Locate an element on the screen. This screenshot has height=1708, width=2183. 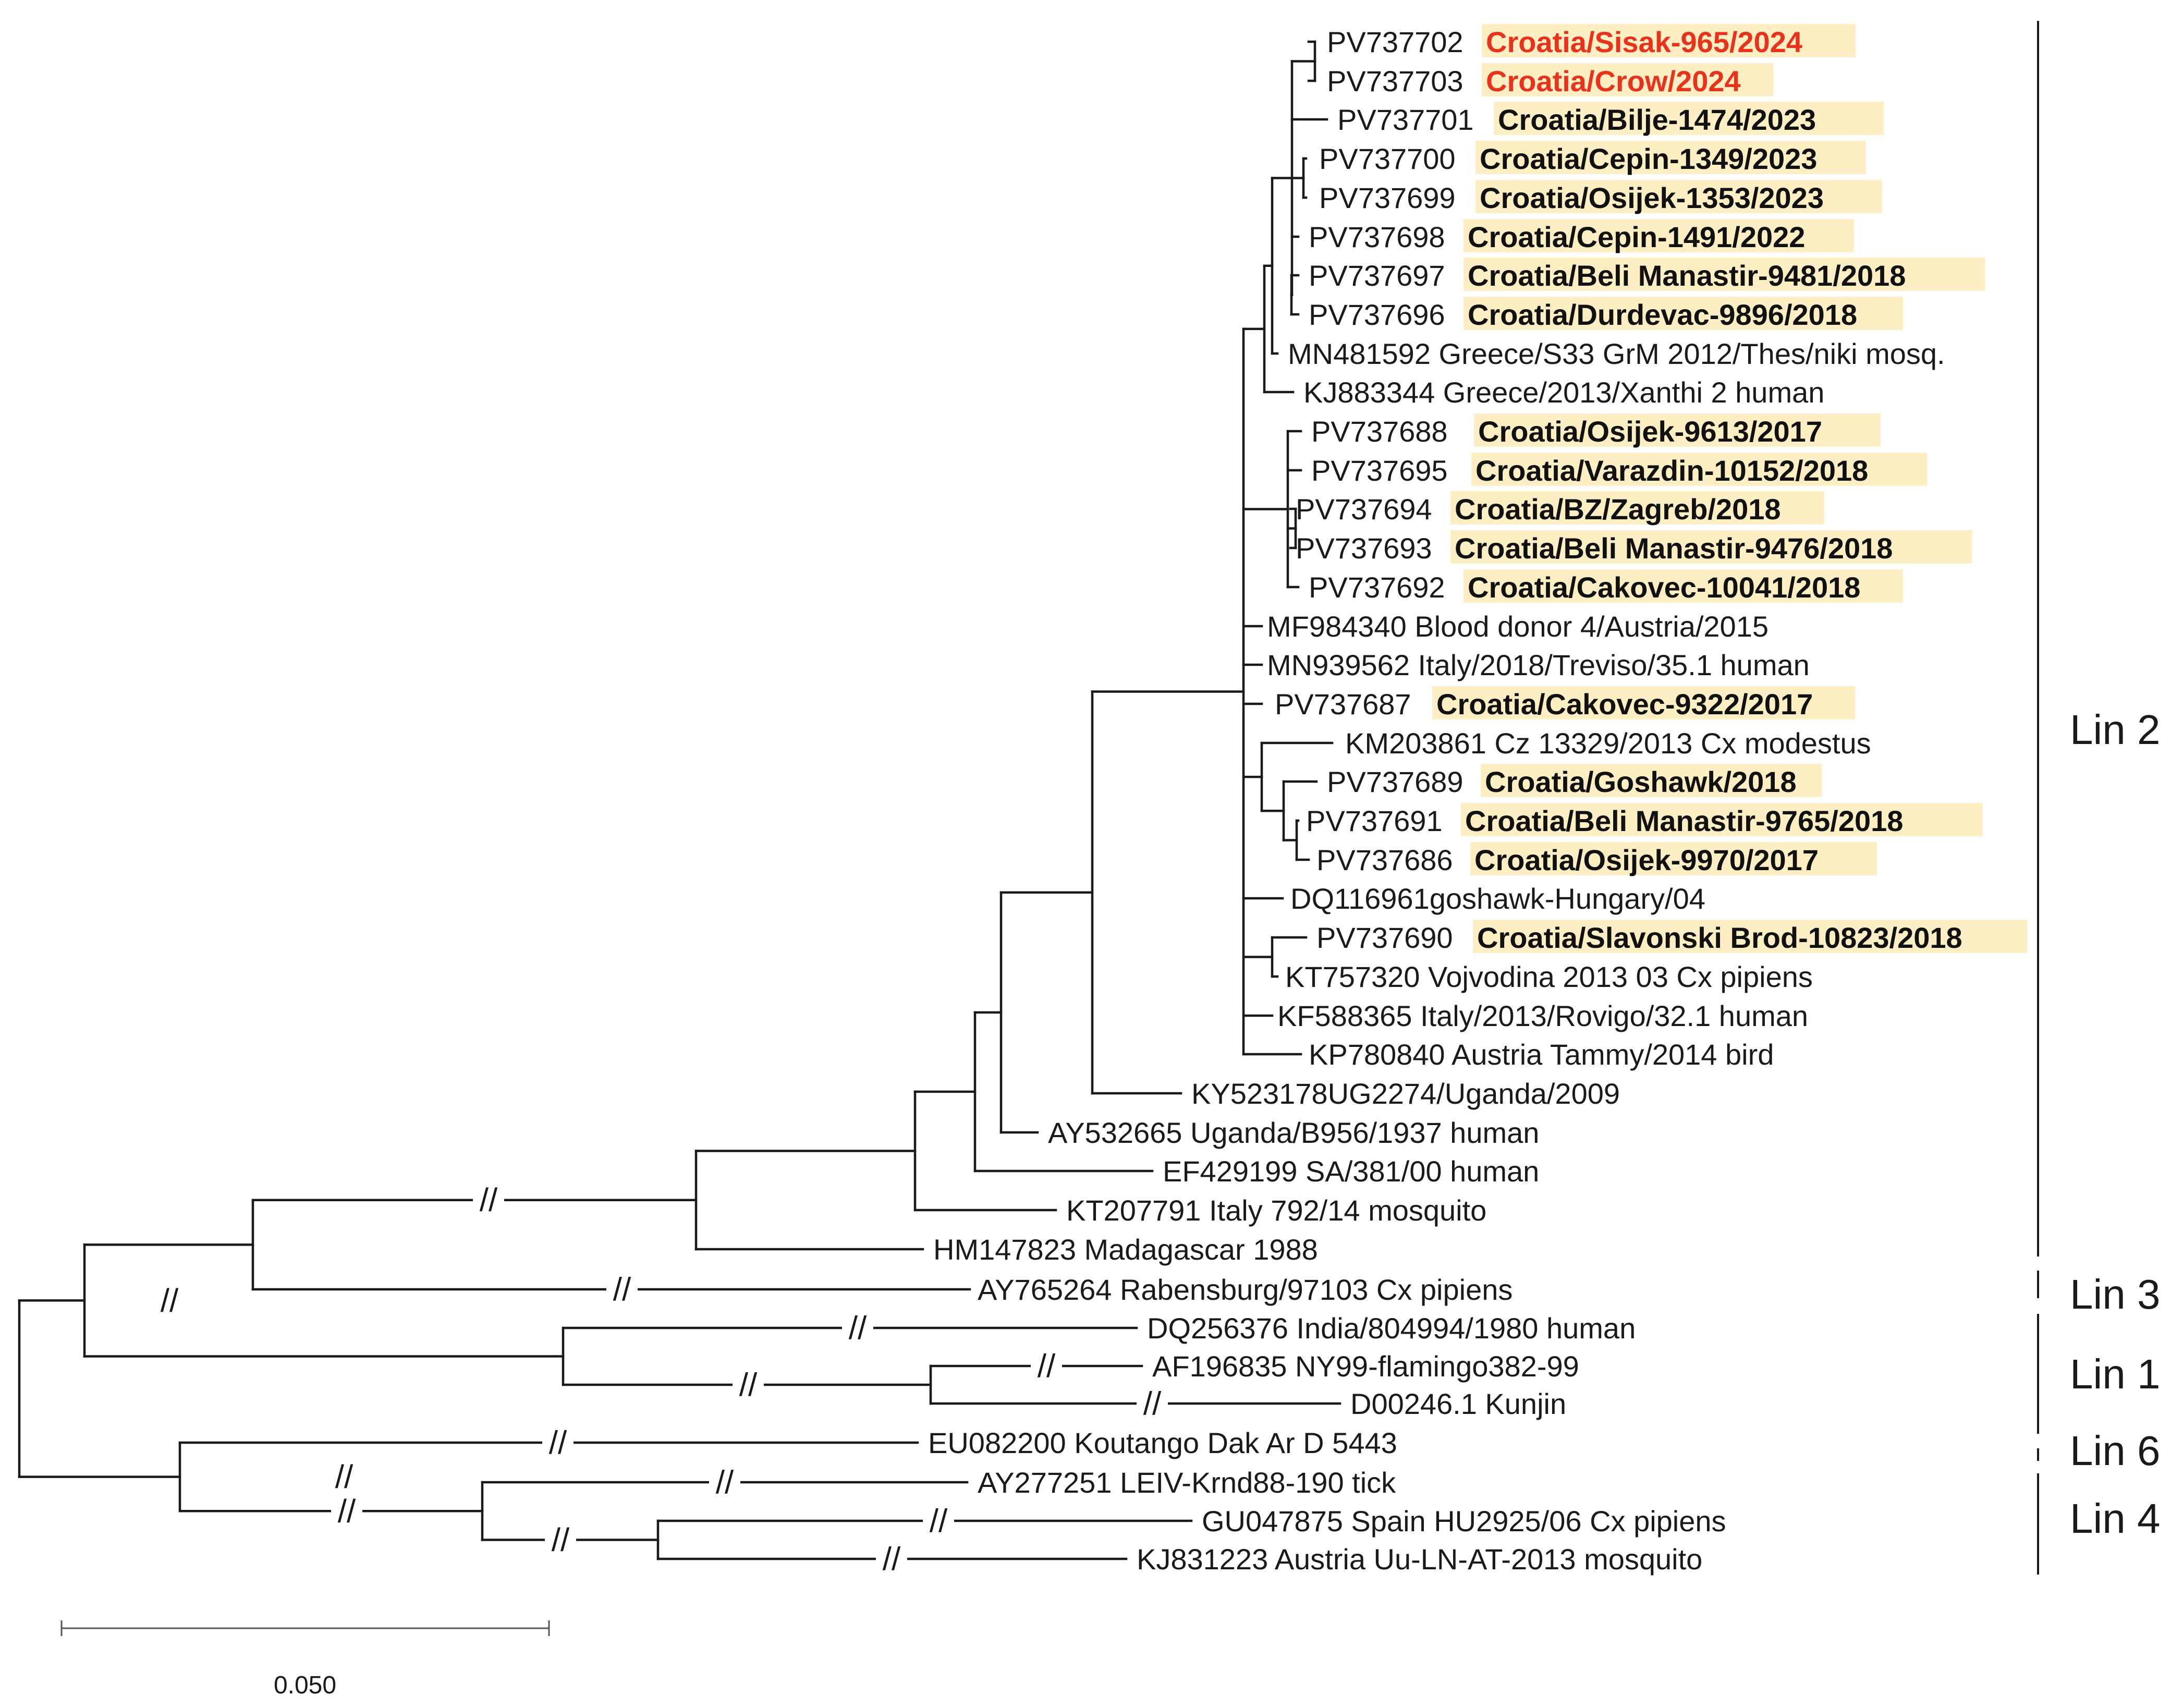
taxon-label: AY277251 LEIV-Krnd88-190 tick is located at coordinates (1187, 1482).